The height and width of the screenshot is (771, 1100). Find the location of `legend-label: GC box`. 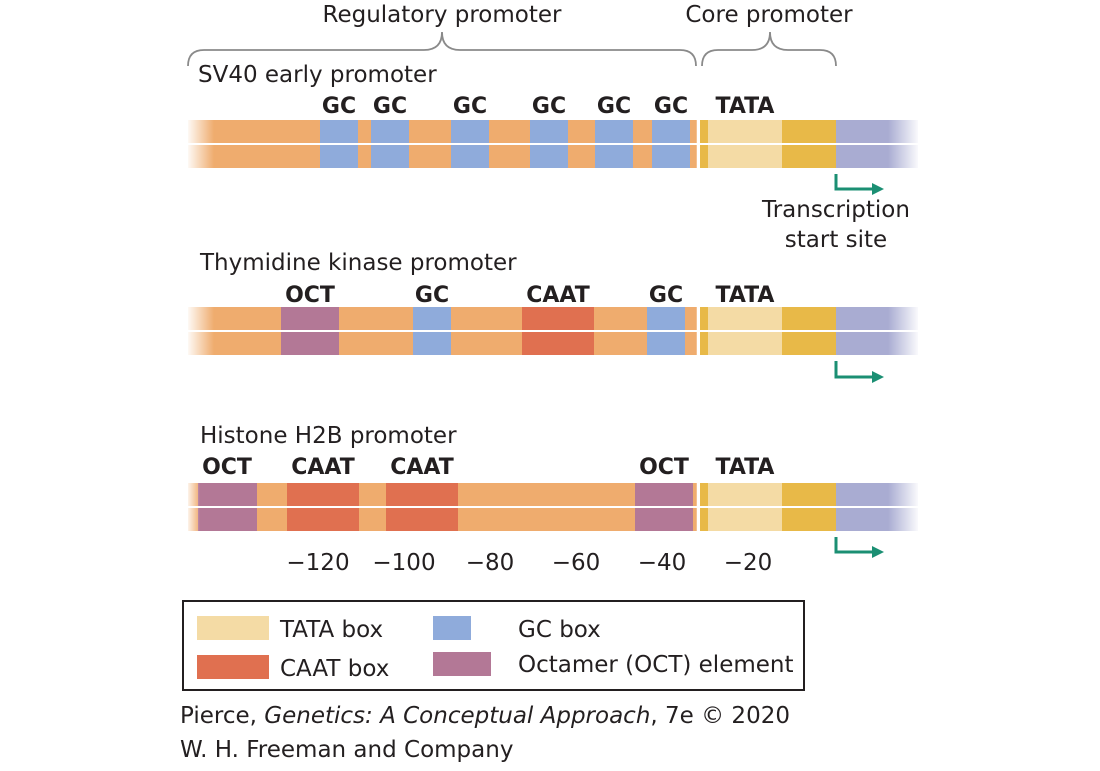

legend-label: GC box is located at coordinates (559, 630).